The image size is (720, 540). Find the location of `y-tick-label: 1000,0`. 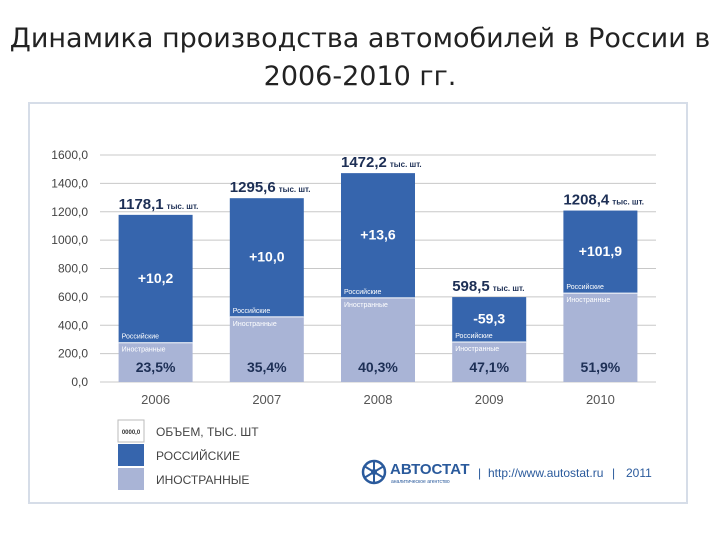

y-tick-label: 1000,0 is located at coordinates (69, 240).